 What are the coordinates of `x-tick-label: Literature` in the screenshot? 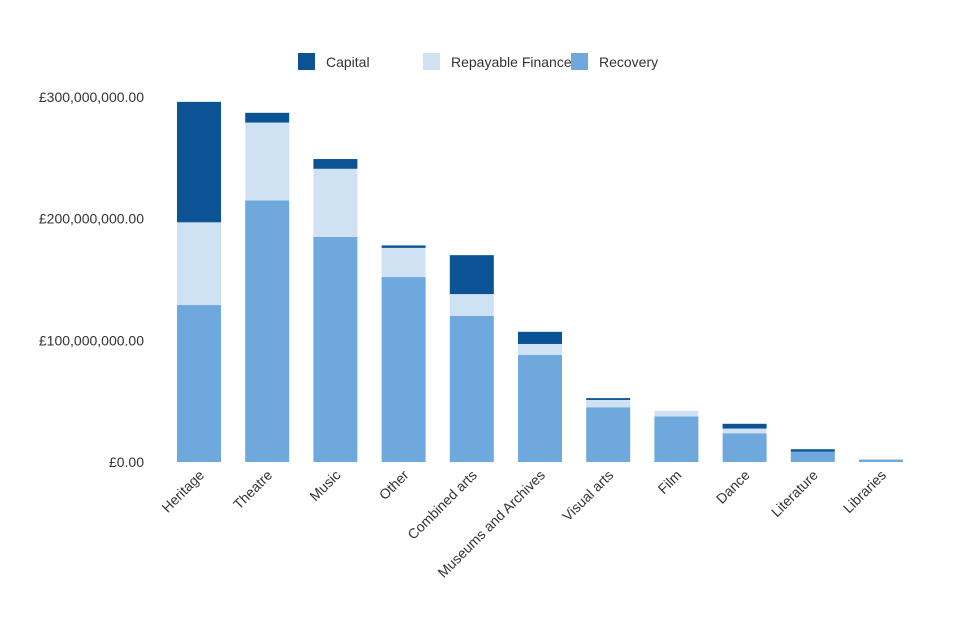 It's located at (794, 493).